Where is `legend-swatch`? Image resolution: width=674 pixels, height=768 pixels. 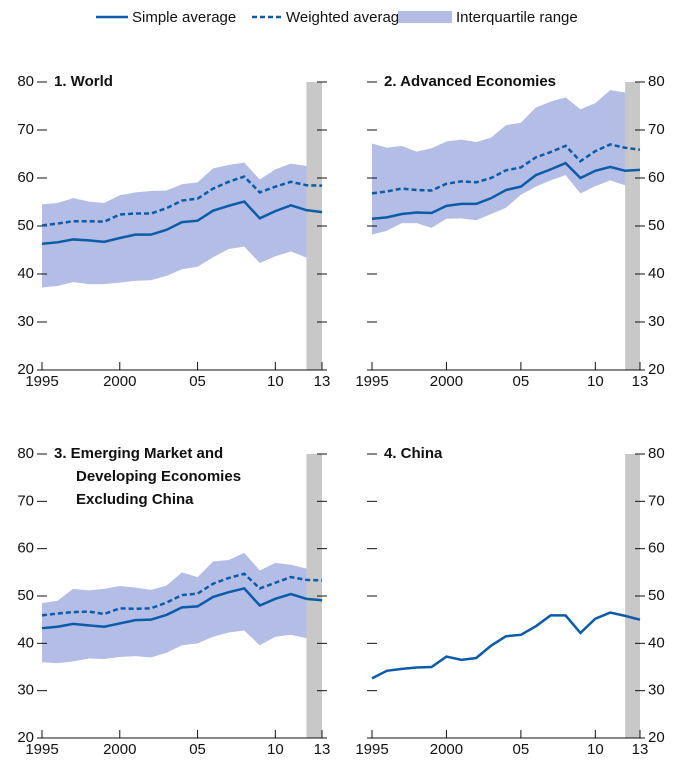
legend-swatch is located at coordinates (425, 17).